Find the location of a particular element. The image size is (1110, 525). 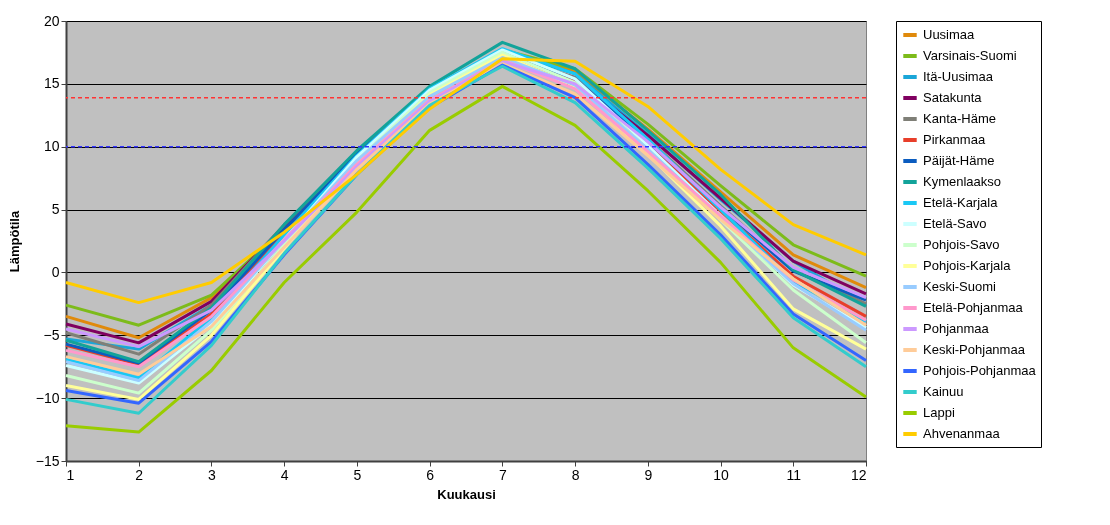

legend-label: Itä-Uusimaa is located at coordinates (958, 76).